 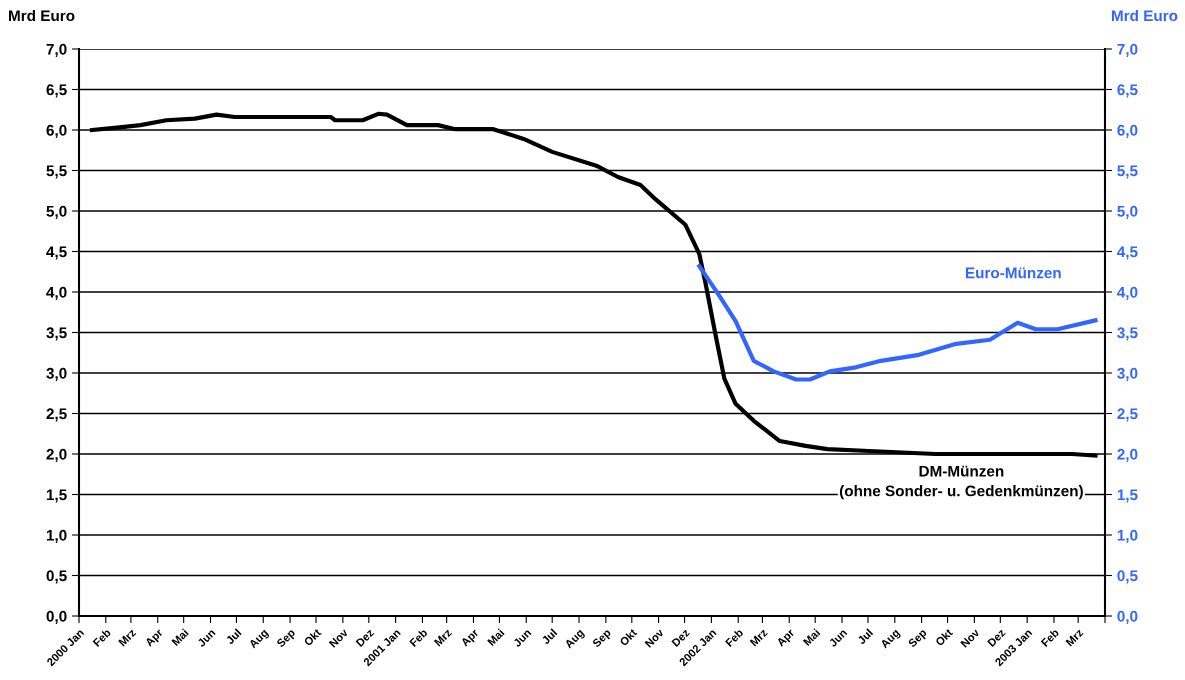 I want to click on y2-tick-label: 7,0, so click(x=1127, y=50).